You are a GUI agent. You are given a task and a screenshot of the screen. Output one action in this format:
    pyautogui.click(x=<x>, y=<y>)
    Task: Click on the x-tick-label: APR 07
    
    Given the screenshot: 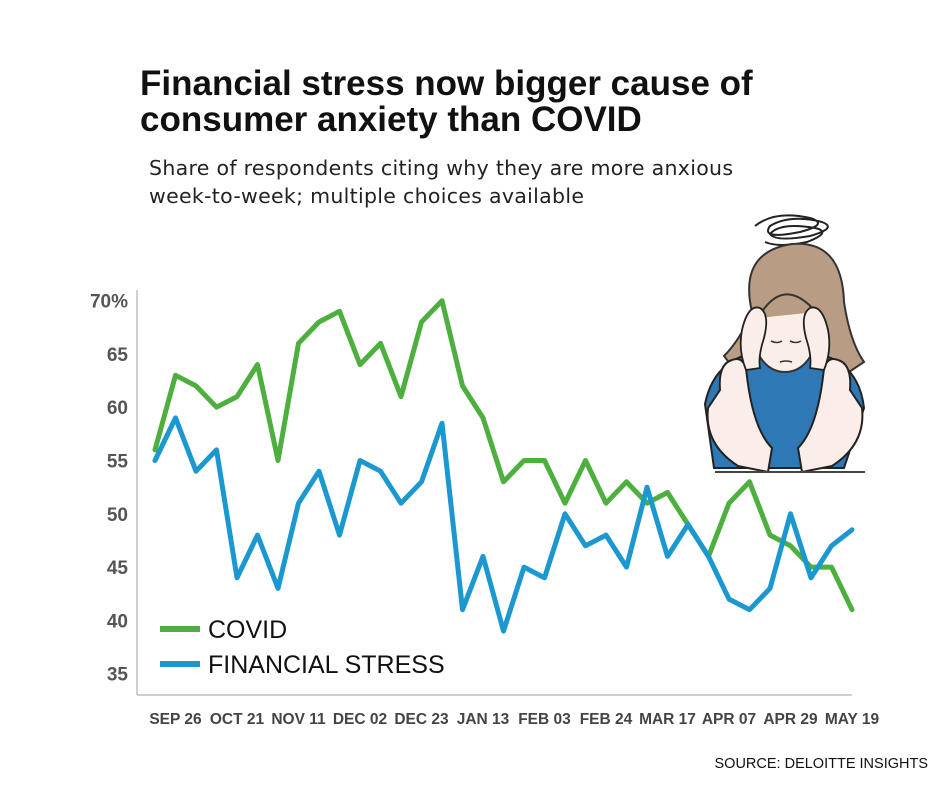 What is the action you would take?
    pyautogui.click(x=729, y=719)
    